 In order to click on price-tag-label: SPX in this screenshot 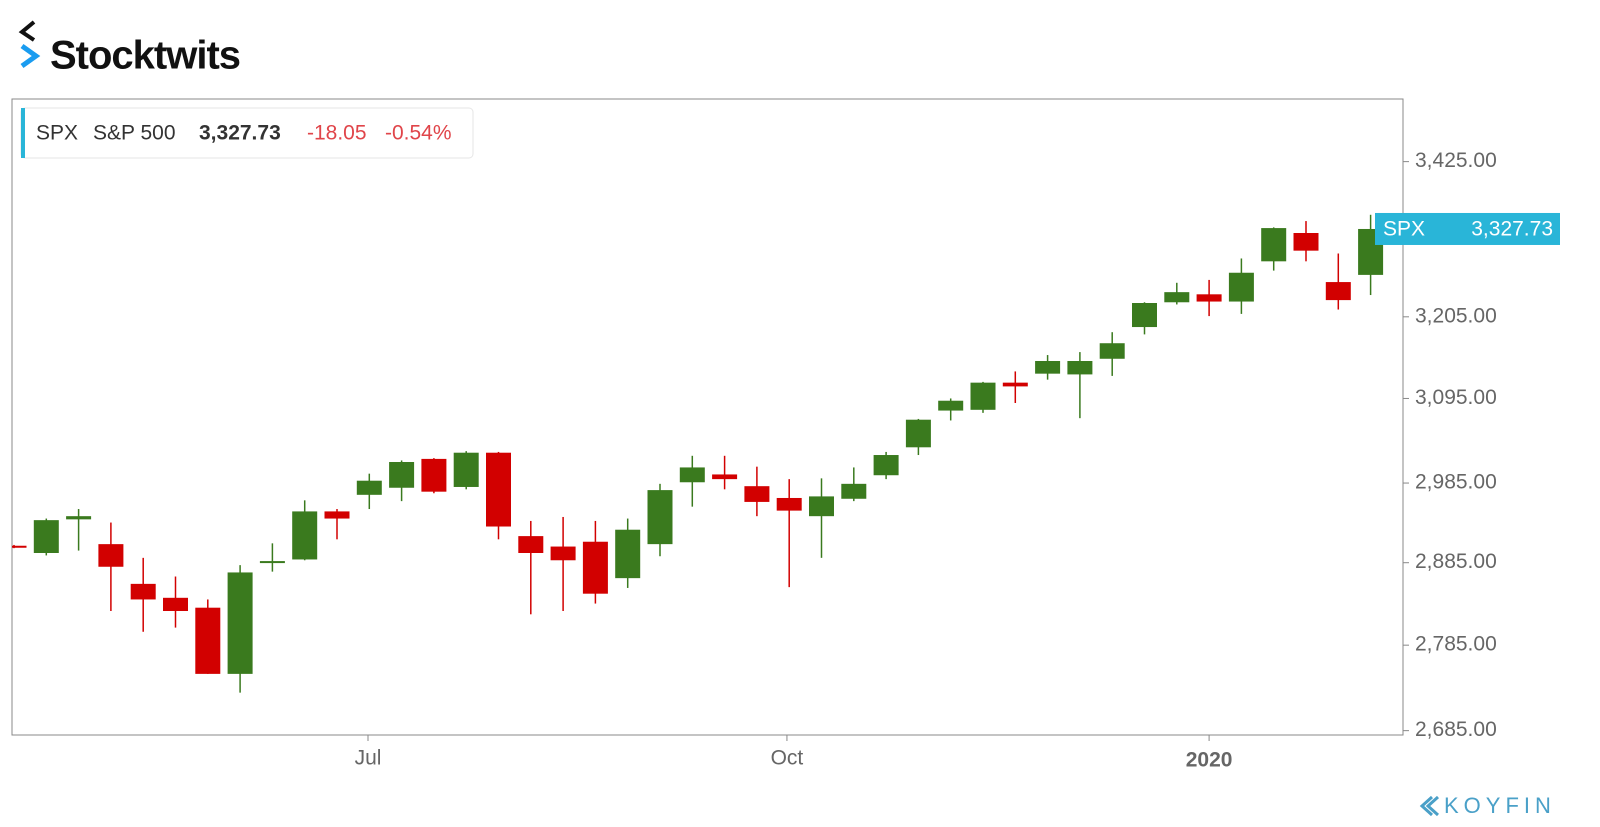, I will do `click(1404, 229)`.